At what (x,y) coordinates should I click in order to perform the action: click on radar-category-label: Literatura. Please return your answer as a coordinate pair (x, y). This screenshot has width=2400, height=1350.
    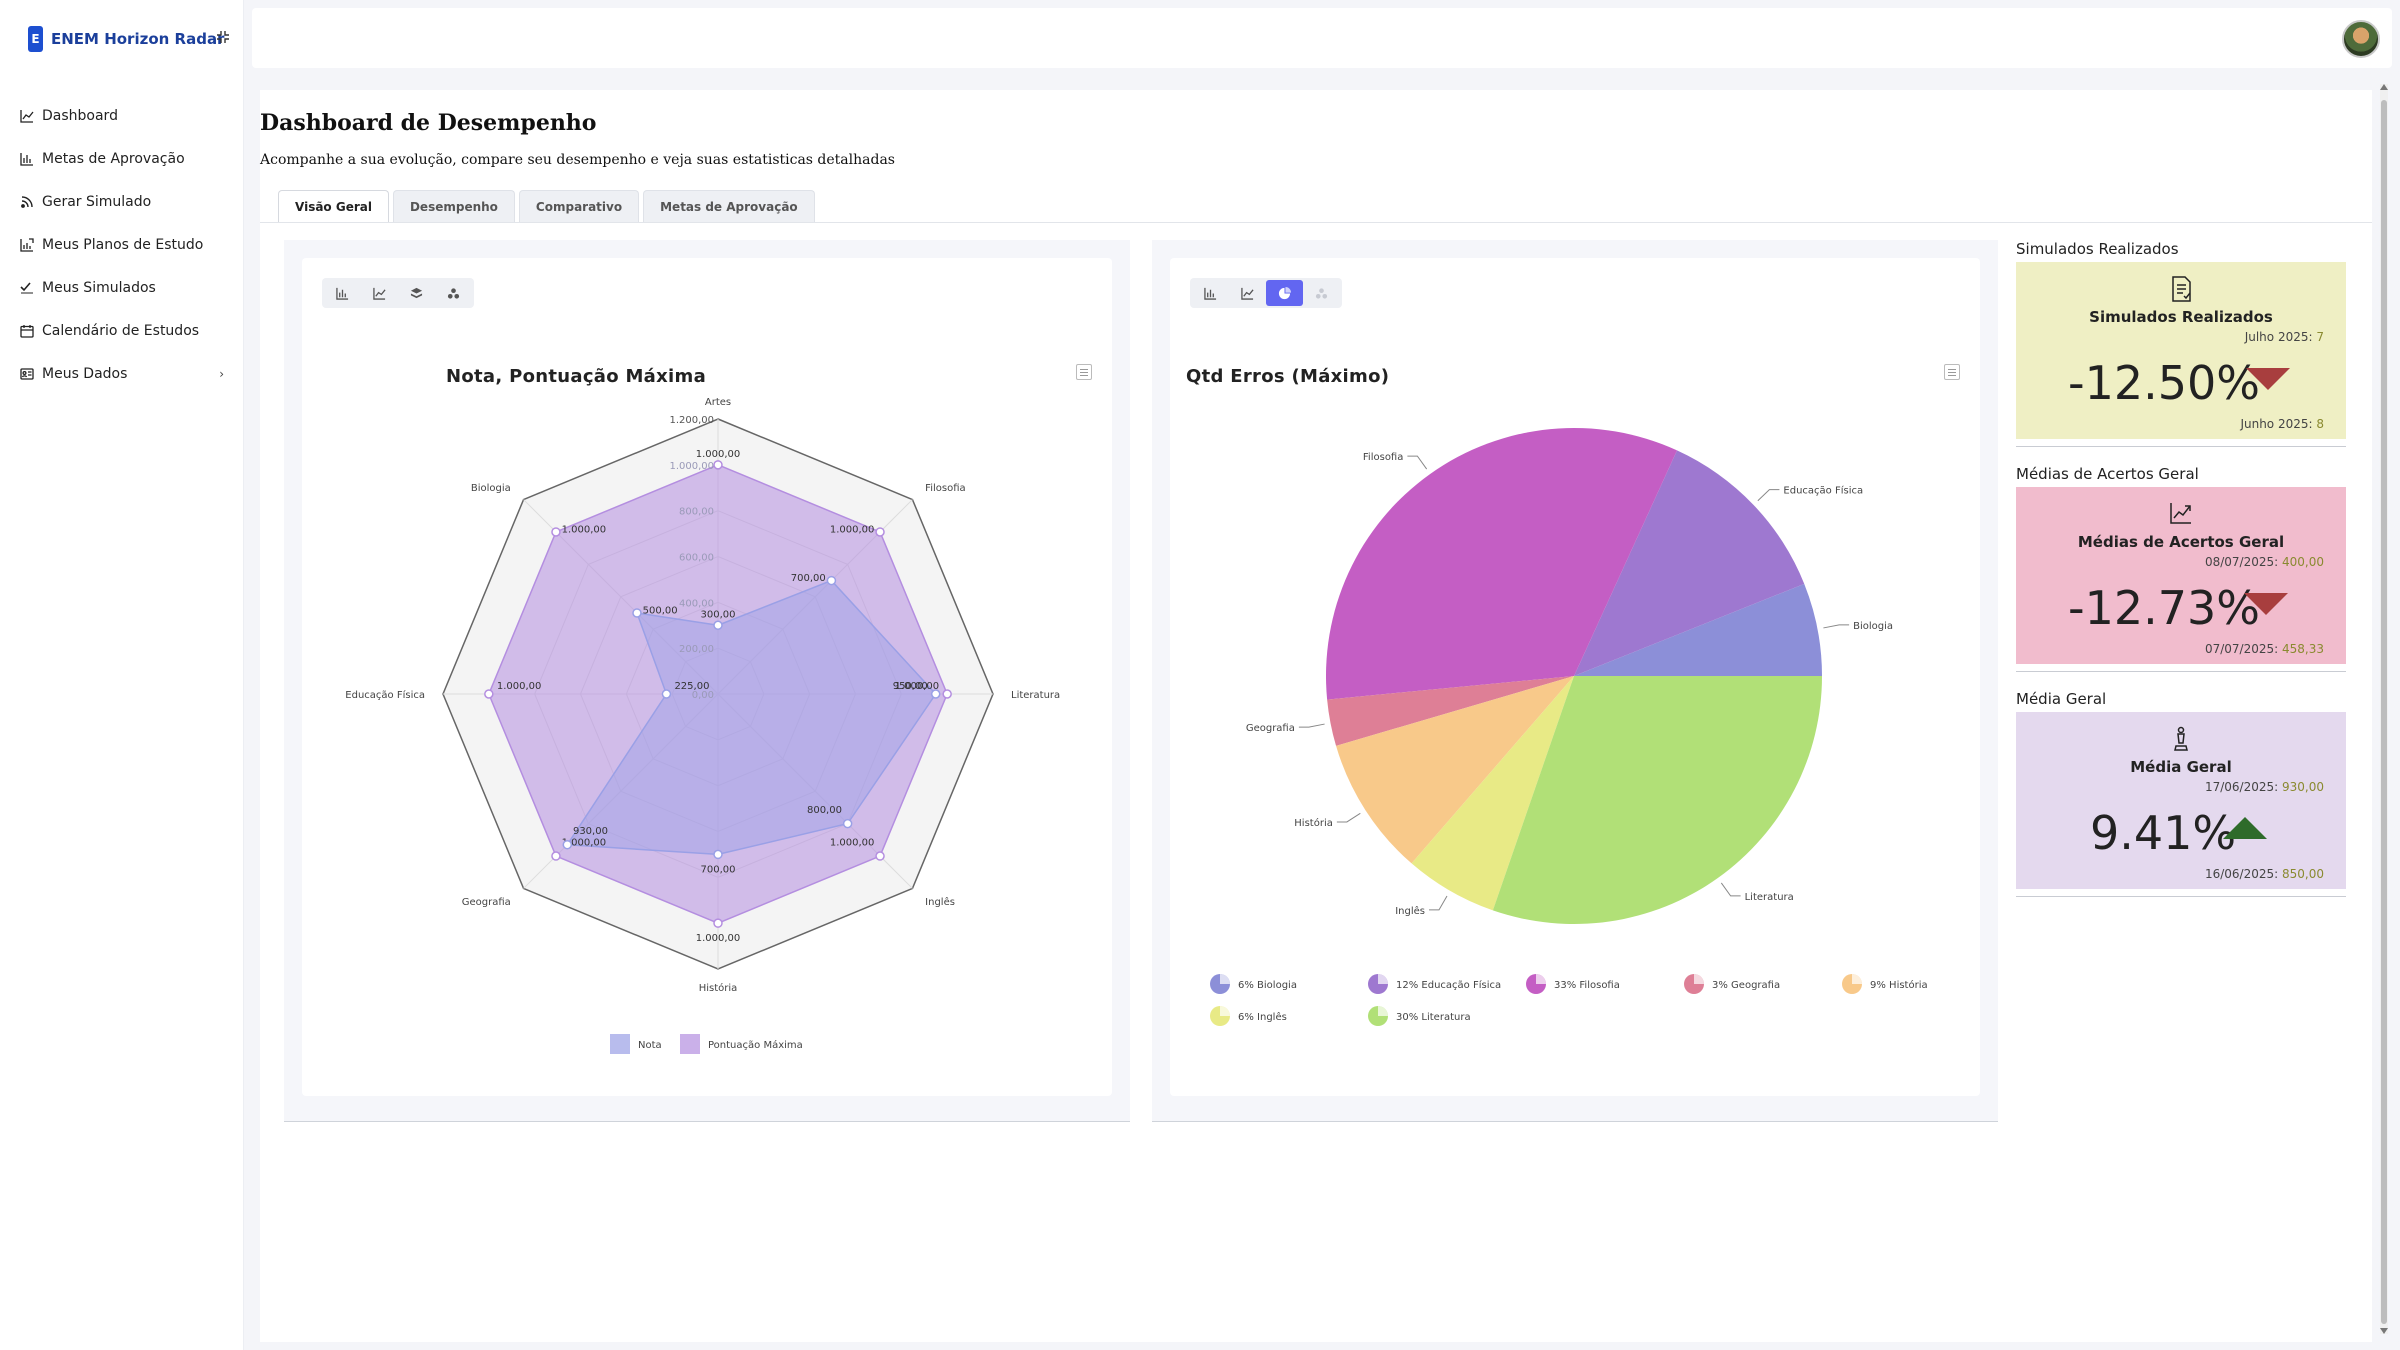
    Looking at the image, I should click on (1035, 695).